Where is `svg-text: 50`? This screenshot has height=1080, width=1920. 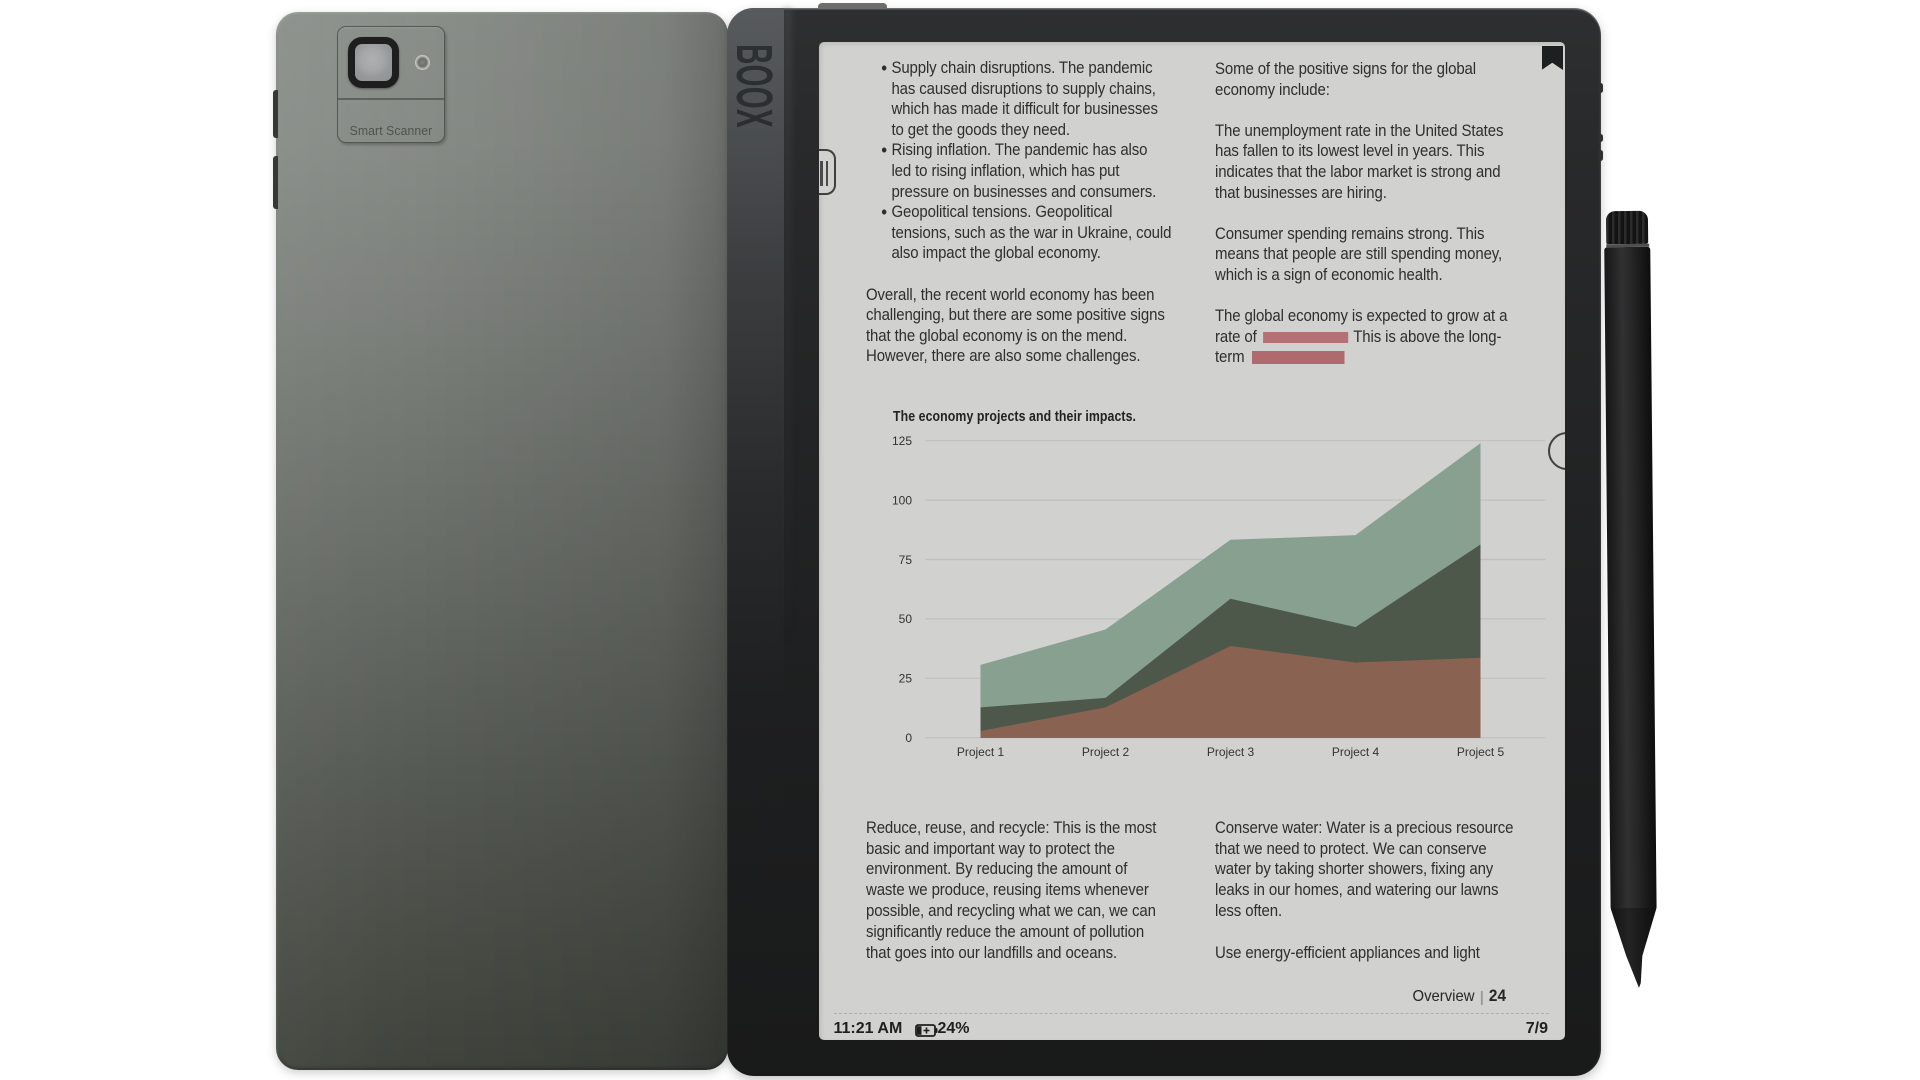
svg-text: 50 is located at coordinates (905, 619).